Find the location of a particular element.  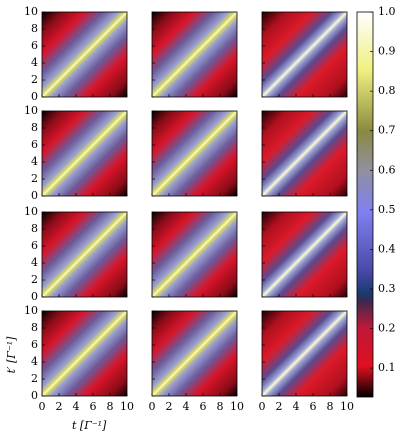

colorbar-tick-label: 0.3 is located at coordinates (387, 288).